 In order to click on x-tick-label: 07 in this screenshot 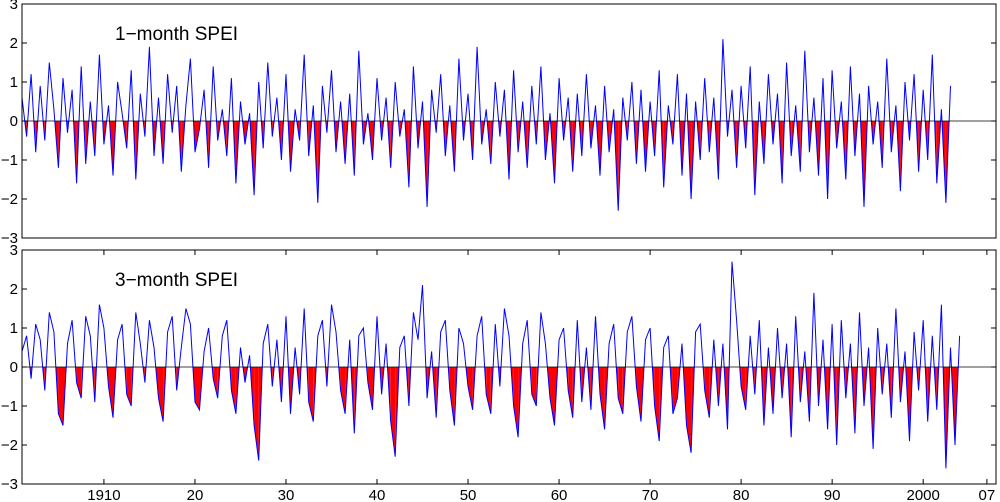, I will do `click(987, 494)`.